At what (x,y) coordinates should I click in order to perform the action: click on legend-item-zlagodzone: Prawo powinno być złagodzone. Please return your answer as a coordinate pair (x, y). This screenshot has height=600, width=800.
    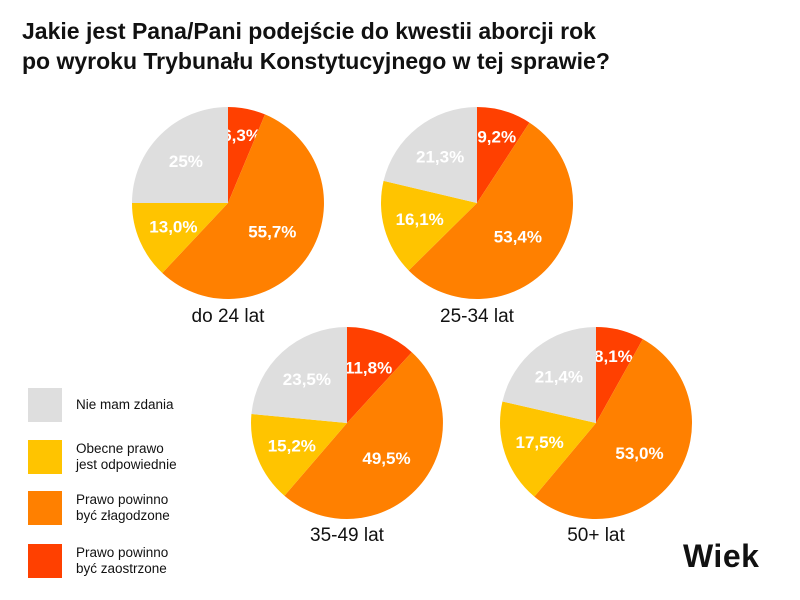
    Looking at the image, I should click on (99, 508).